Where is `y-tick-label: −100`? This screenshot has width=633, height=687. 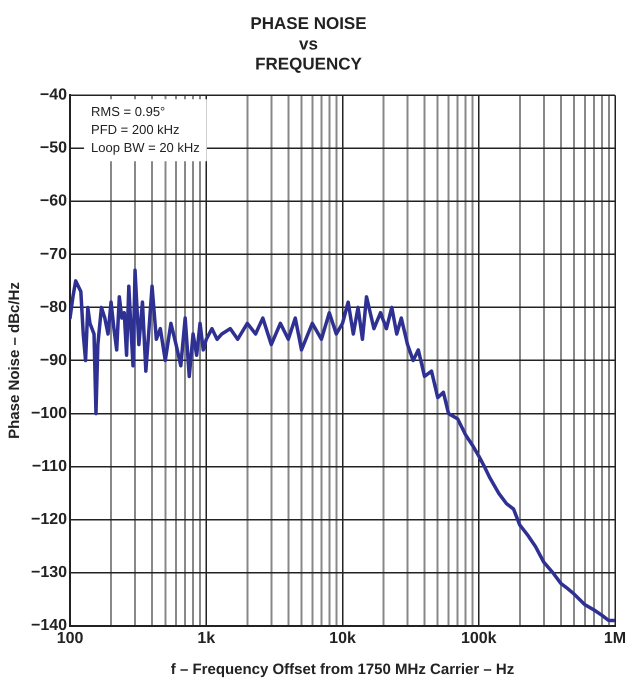
y-tick-label: −100 is located at coordinates (49, 413).